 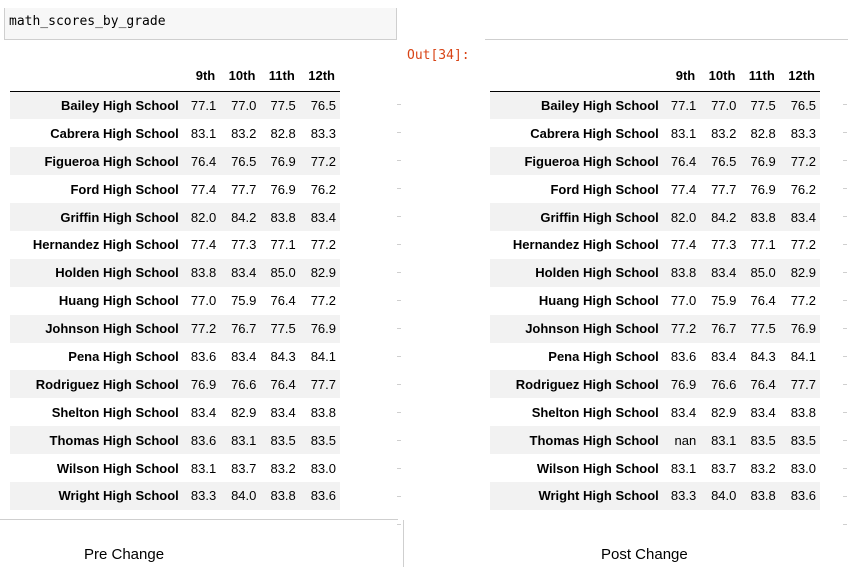 I want to click on row-label: Thomas High School, so click(x=594, y=440).